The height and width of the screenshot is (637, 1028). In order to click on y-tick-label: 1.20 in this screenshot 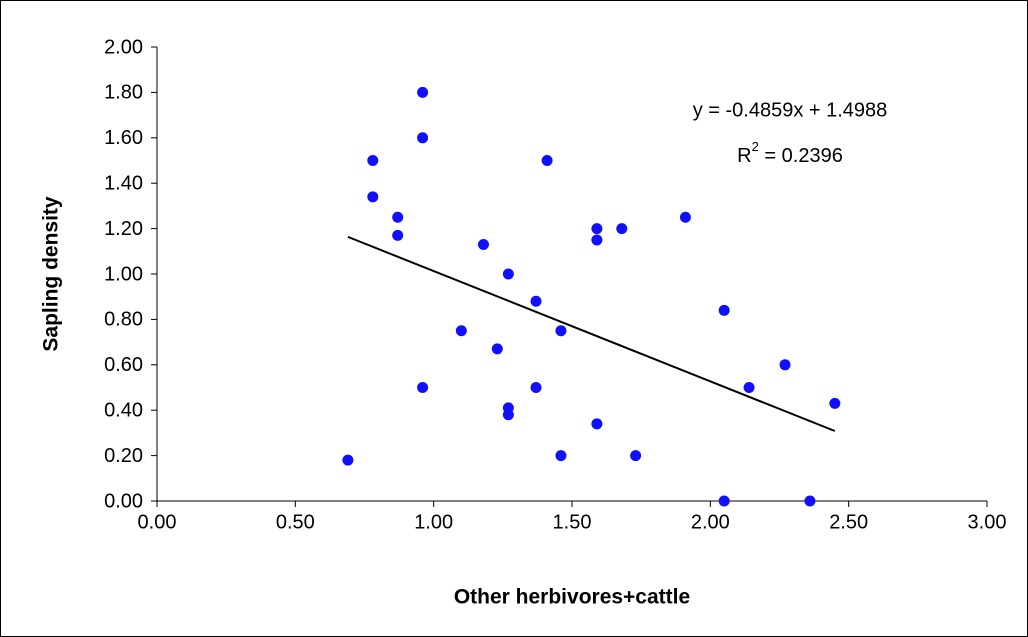, I will do `click(123, 229)`.